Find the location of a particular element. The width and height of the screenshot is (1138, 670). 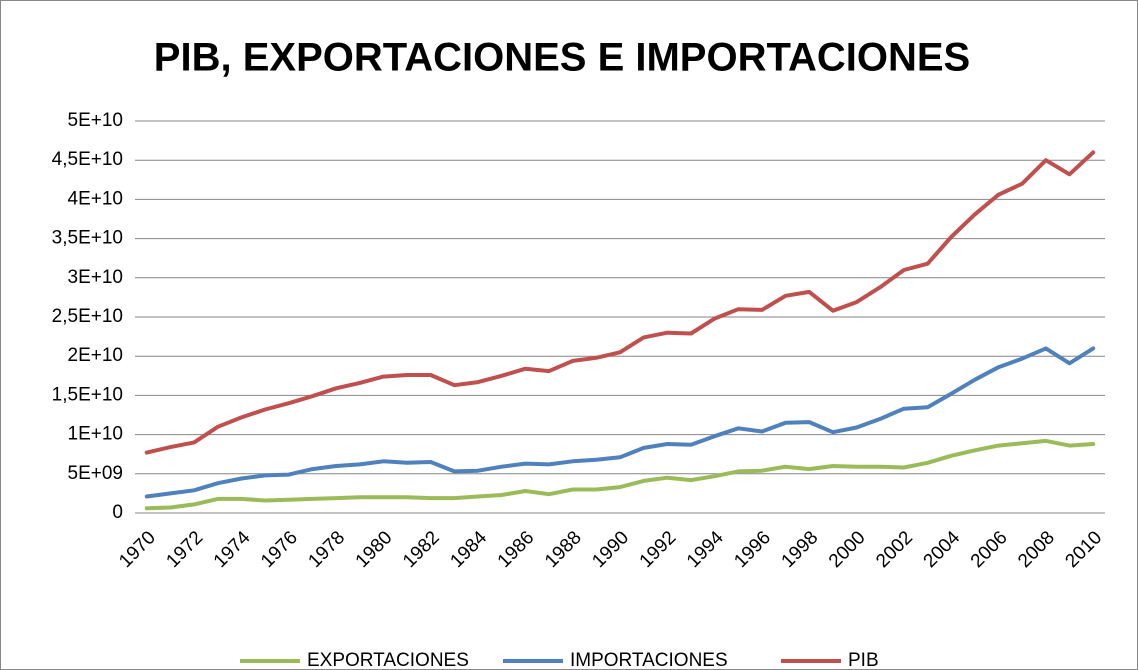

legend-label: PIB is located at coordinates (863, 660).